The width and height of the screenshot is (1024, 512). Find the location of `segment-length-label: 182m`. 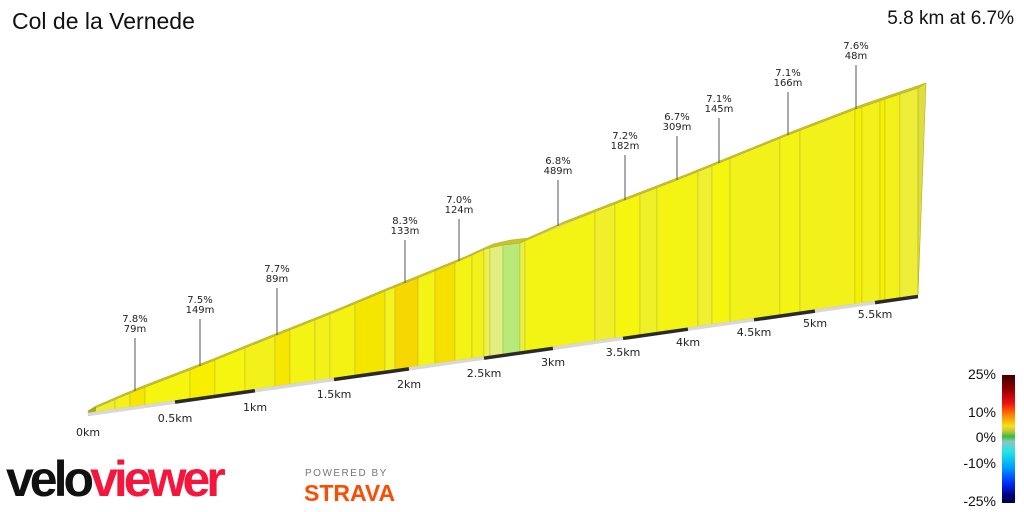

segment-length-label: 182m is located at coordinates (625, 146).